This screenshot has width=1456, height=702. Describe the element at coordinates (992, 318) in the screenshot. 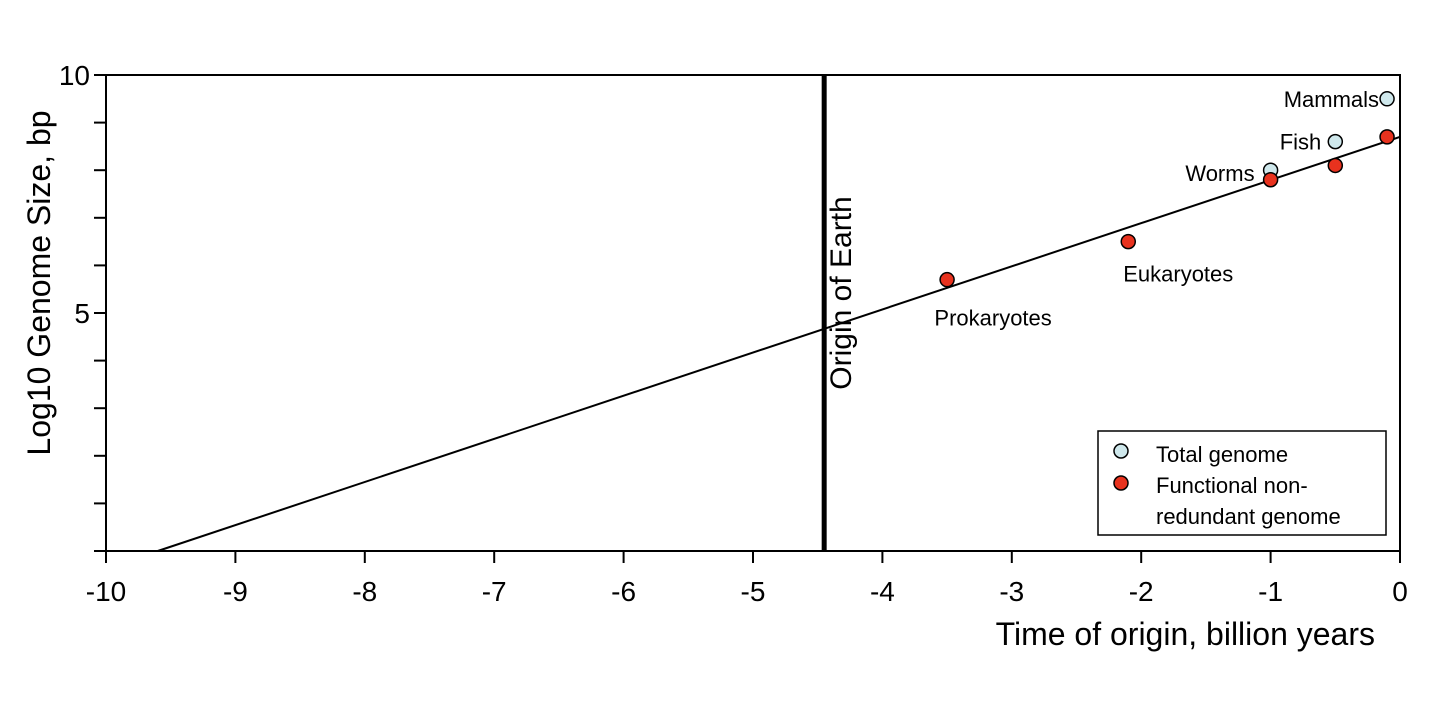

I see `point-label-prokaryotes: Prokaryotes` at that location.